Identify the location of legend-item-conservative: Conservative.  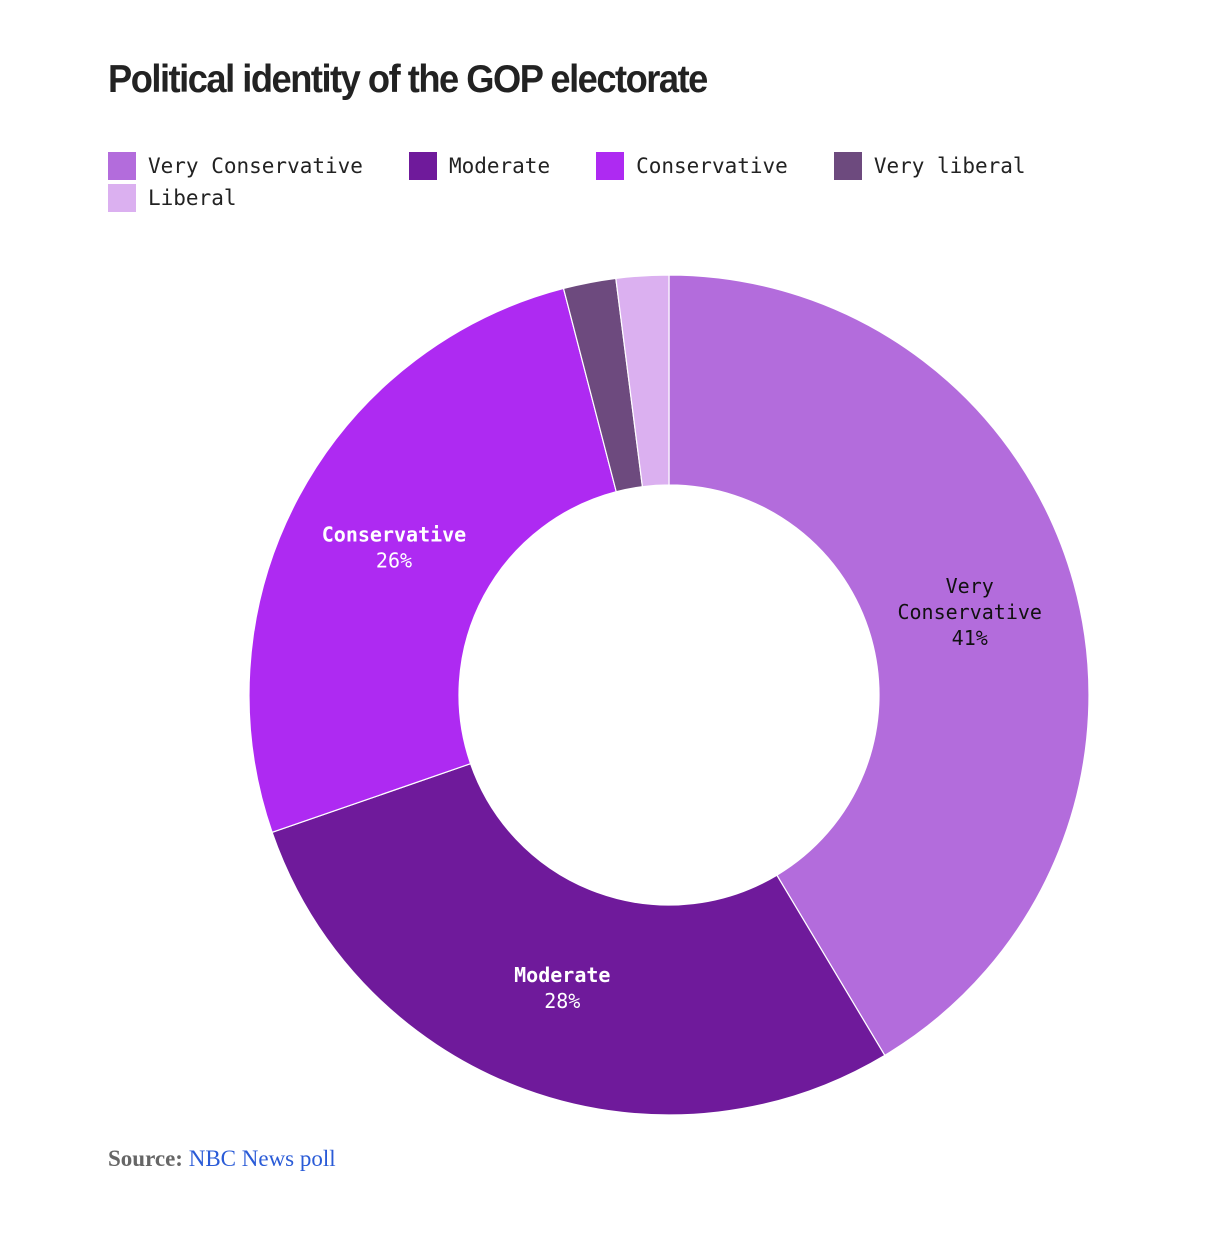
(692, 166).